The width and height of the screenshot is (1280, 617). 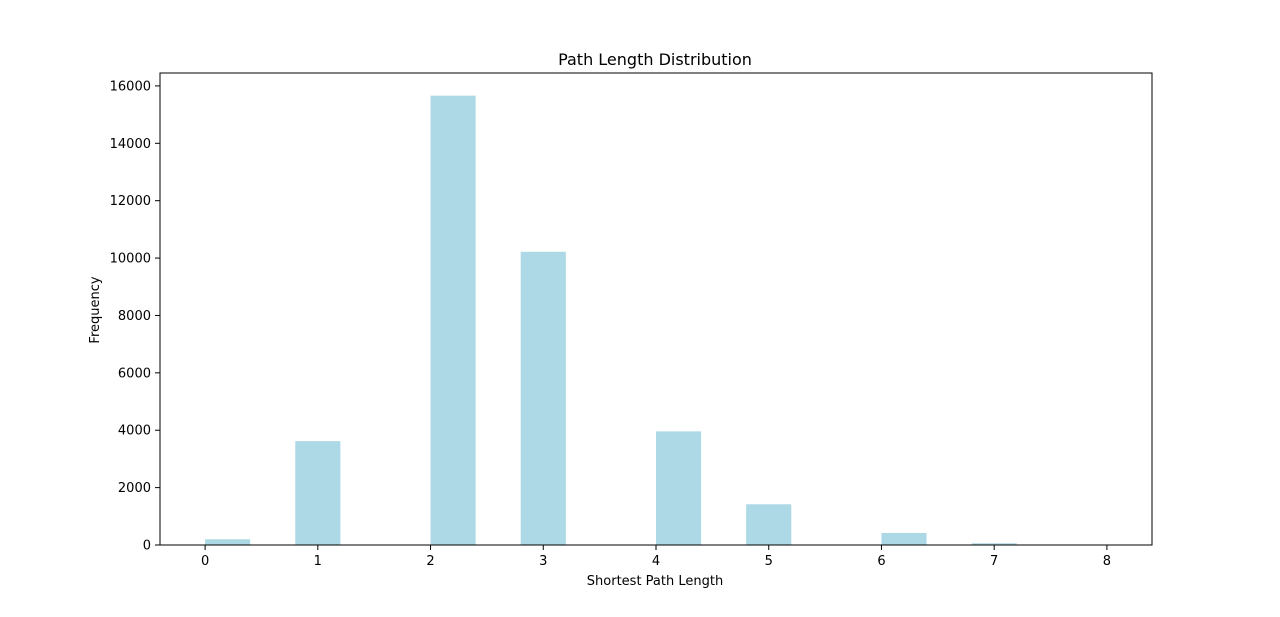 I want to click on x-tick-label: 8, so click(x=1107, y=561).